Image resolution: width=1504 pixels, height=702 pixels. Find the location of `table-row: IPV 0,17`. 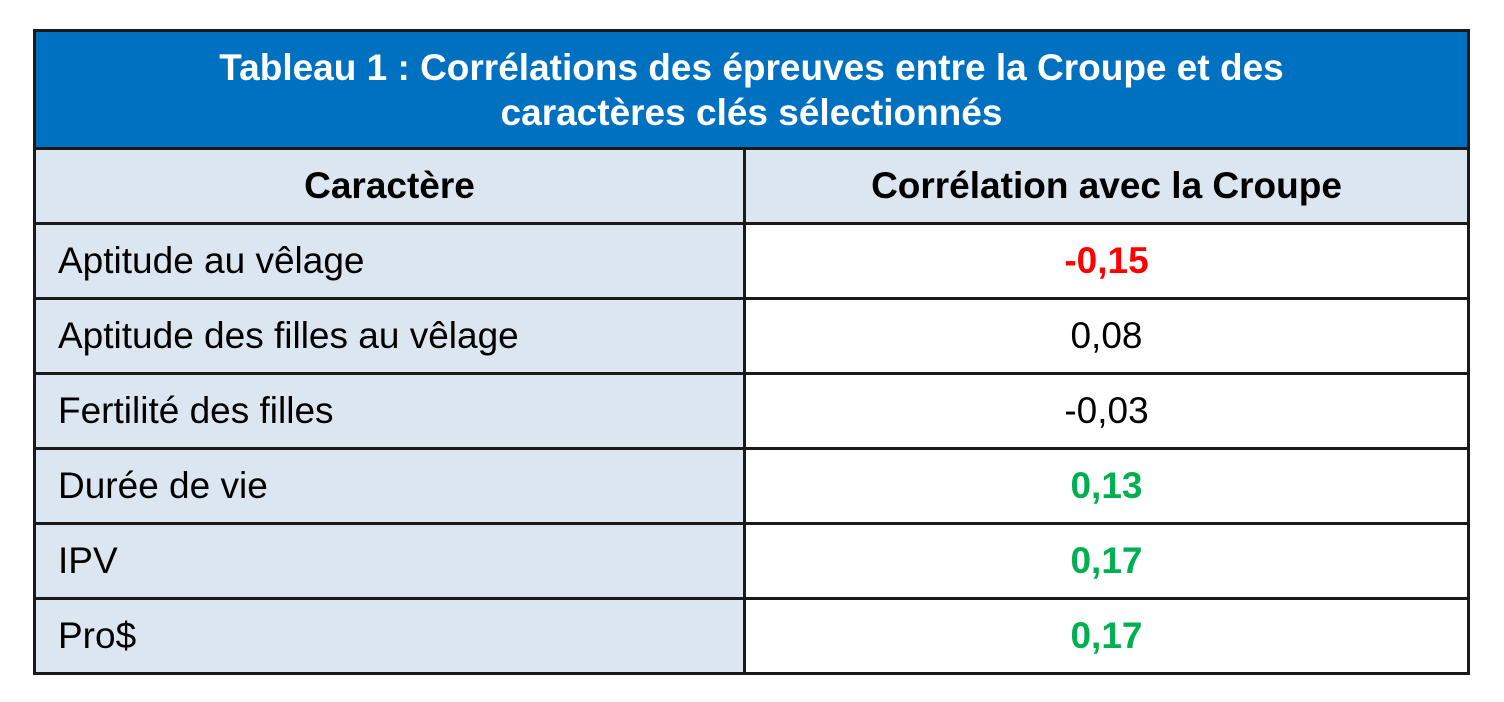

table-row: IPV 0,17 is located at coordinates (751, 562).